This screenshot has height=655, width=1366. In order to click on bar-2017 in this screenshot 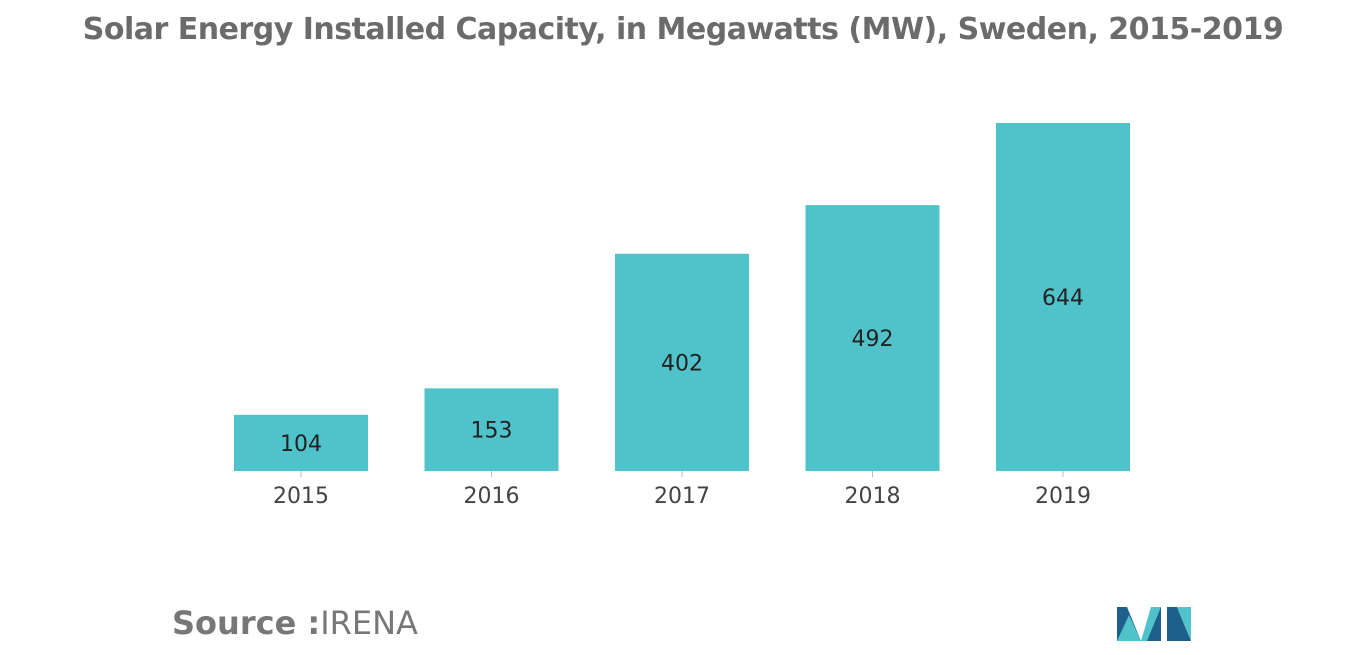, I will do `click(682, 362)`.